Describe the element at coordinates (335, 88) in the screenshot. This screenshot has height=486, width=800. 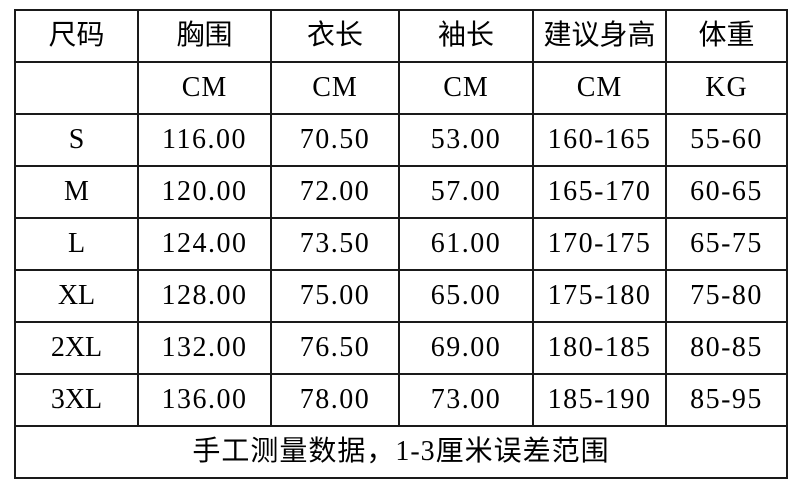
I see `unit-cell-garment-length: CM` at that location.